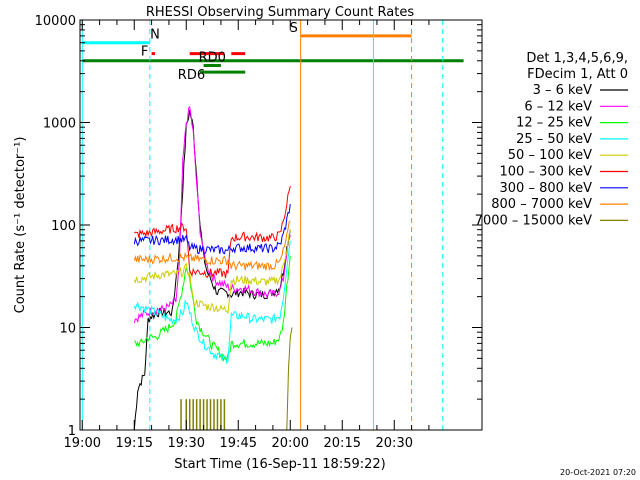 This screenshot has height=480, width=640. What do you see at coordinates (59, 124) in the screenshot?
I see `y-tick-label-3: 1000` at bounding box center [59, 124].